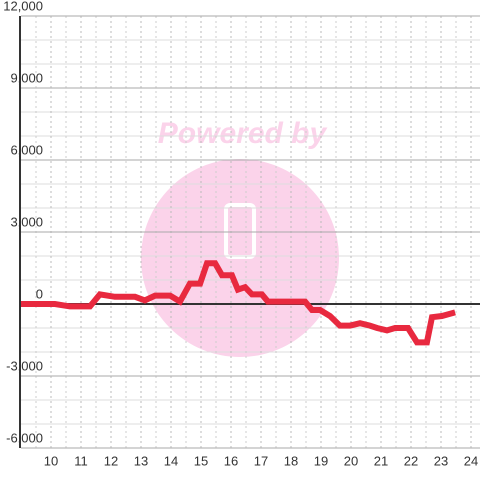  Describe the element at coordinates (26, 221) in the screenshot. I see `y-tick-label: 3,000` at that location.